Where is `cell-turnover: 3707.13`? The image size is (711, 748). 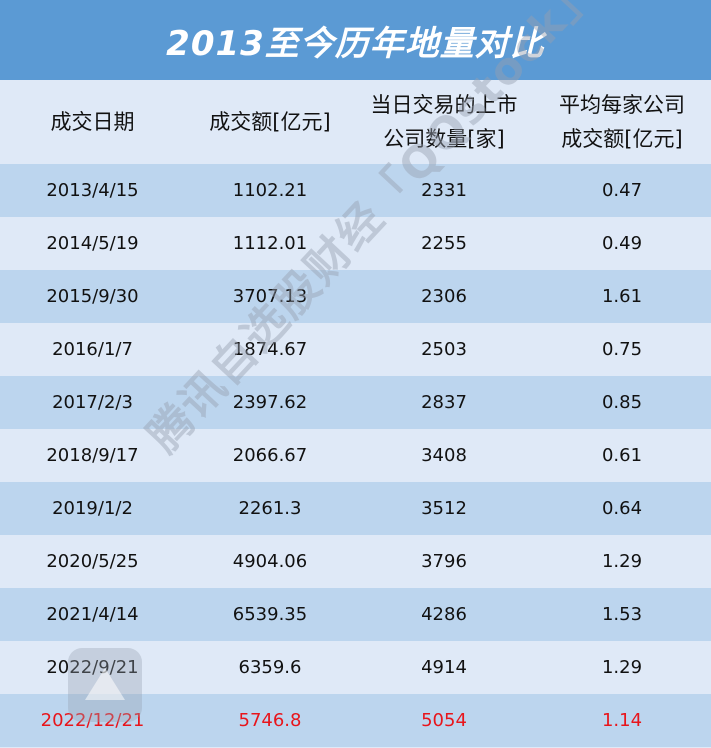 cell-turnover: 3707.13 is located at coordinates (270, 296).